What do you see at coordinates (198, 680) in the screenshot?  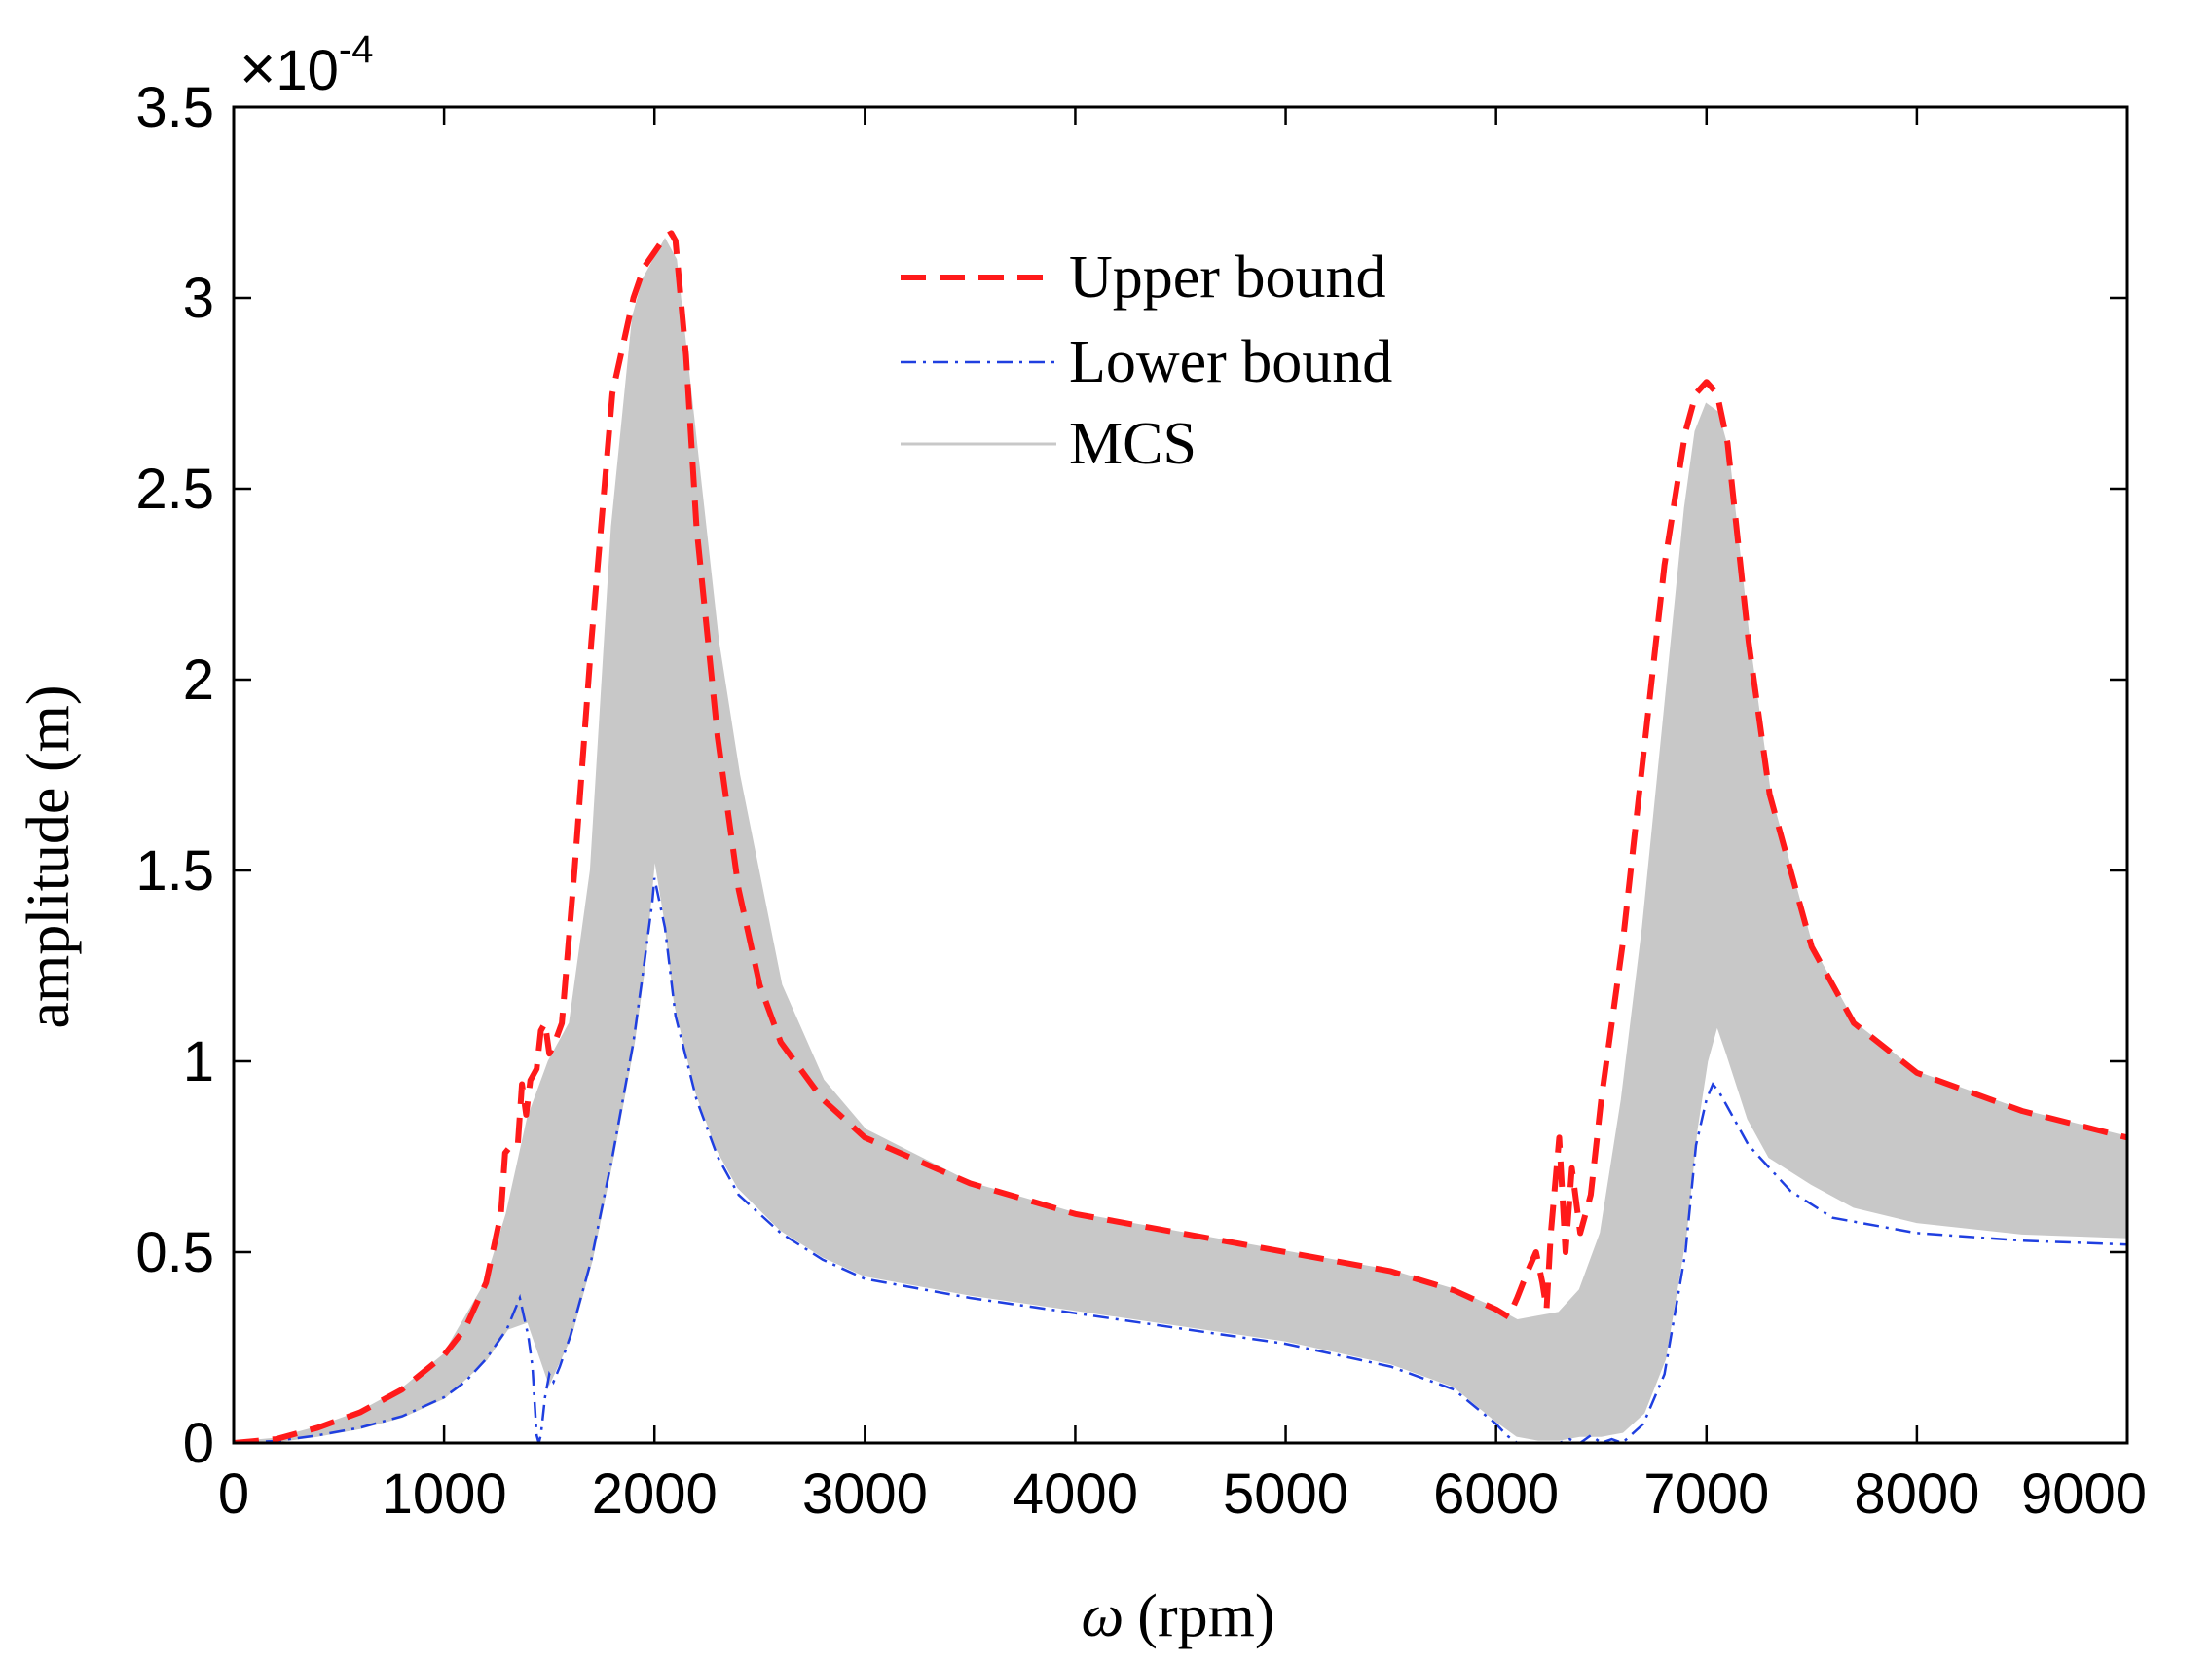 I see `y-tick-label: 2` at bounding box center [198, 680].